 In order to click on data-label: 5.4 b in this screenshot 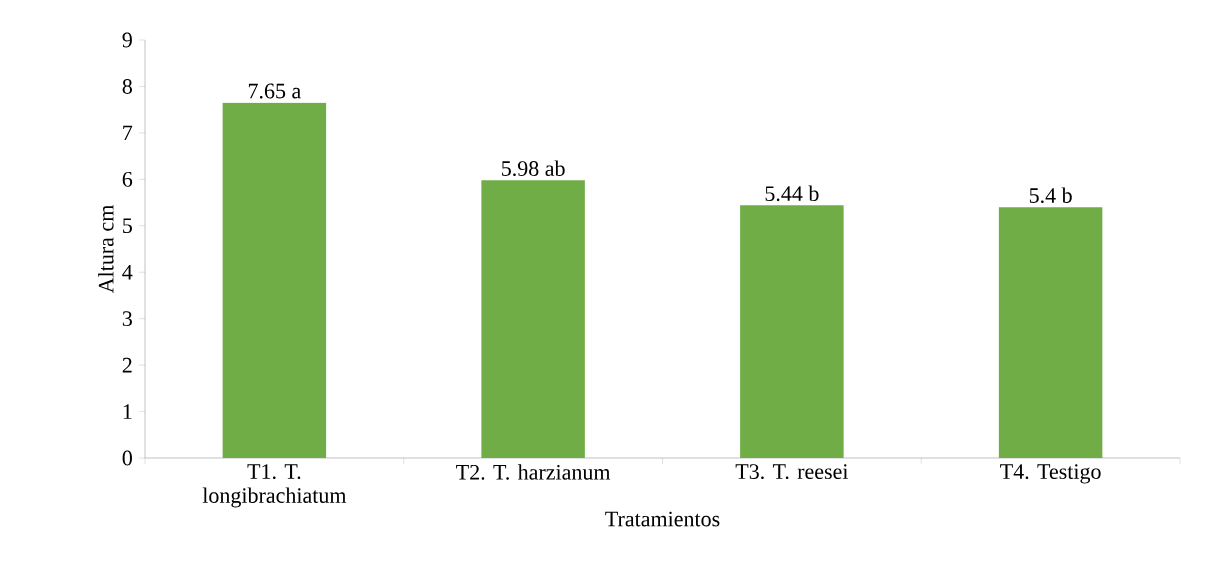, I will do `click(1050, 195)`.